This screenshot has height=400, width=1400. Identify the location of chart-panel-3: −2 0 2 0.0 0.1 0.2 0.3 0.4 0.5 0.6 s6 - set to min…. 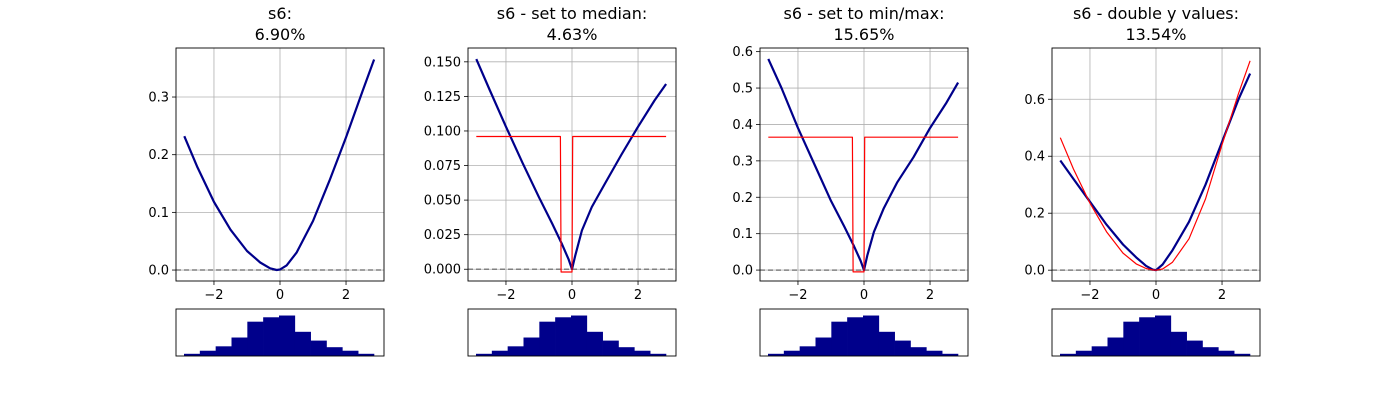
(850, 180).